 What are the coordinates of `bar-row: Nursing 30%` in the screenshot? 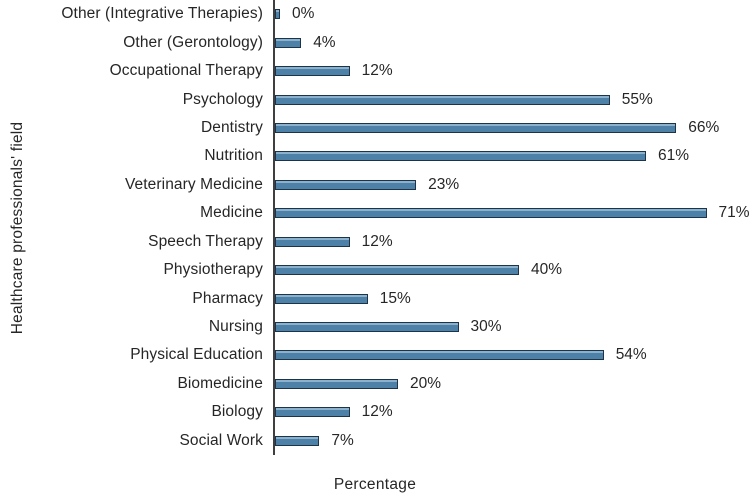 It's located at (393, 327).